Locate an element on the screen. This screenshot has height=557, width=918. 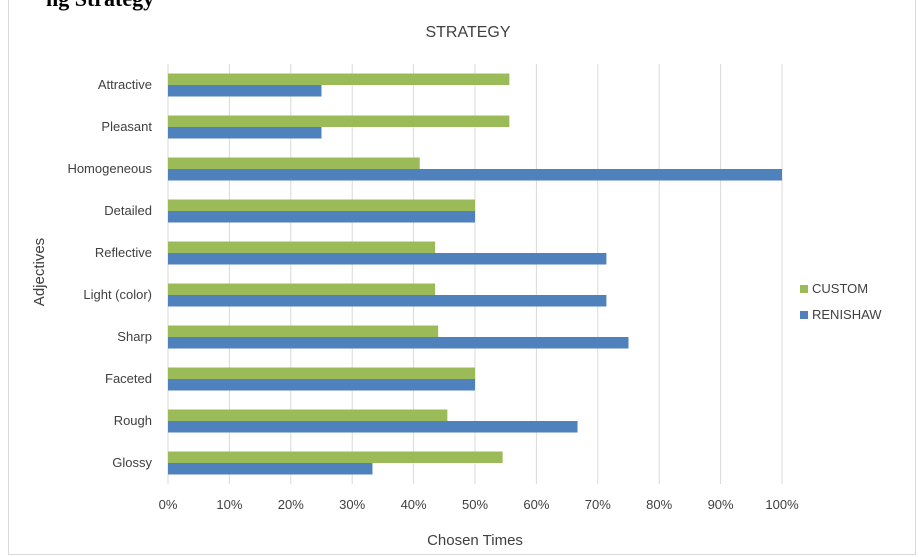
x-tick-label: 40% is located at coordinates (414, 504).